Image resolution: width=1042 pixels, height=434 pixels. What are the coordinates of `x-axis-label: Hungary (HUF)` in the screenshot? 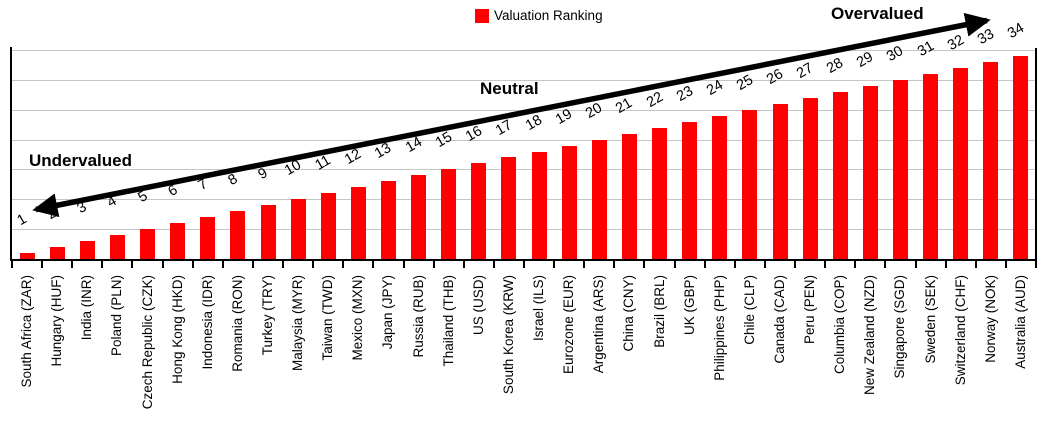 It's located at (57, 321).